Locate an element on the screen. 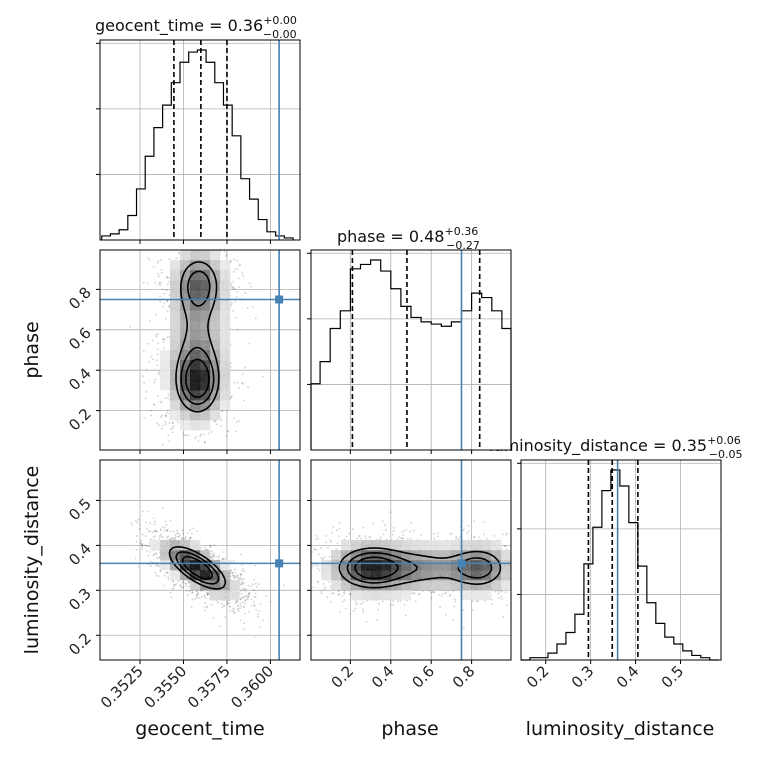 The height and width of the screenshot is (760, 760). x-axis-label-luminosity-distance: luminosity_distance is located at coordinates (620, 729).